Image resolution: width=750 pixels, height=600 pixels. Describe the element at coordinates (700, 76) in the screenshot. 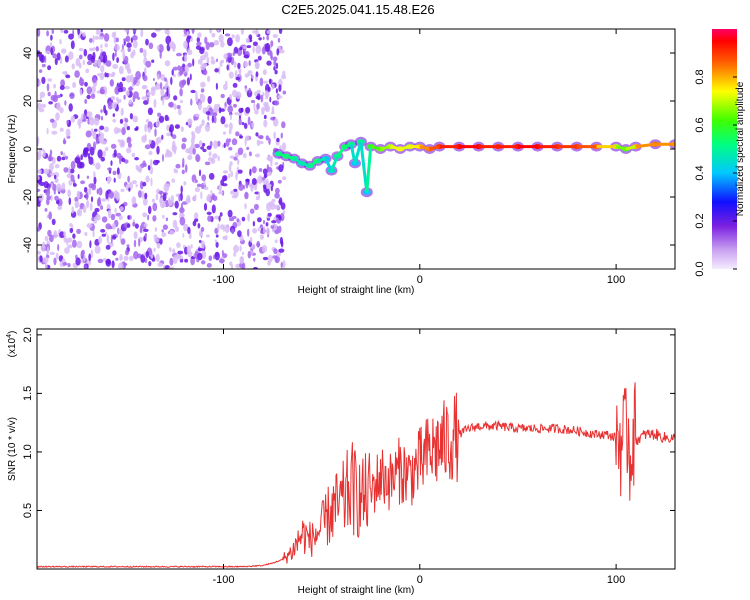

I see `colorbar-tick-label: 0.8` at that location.